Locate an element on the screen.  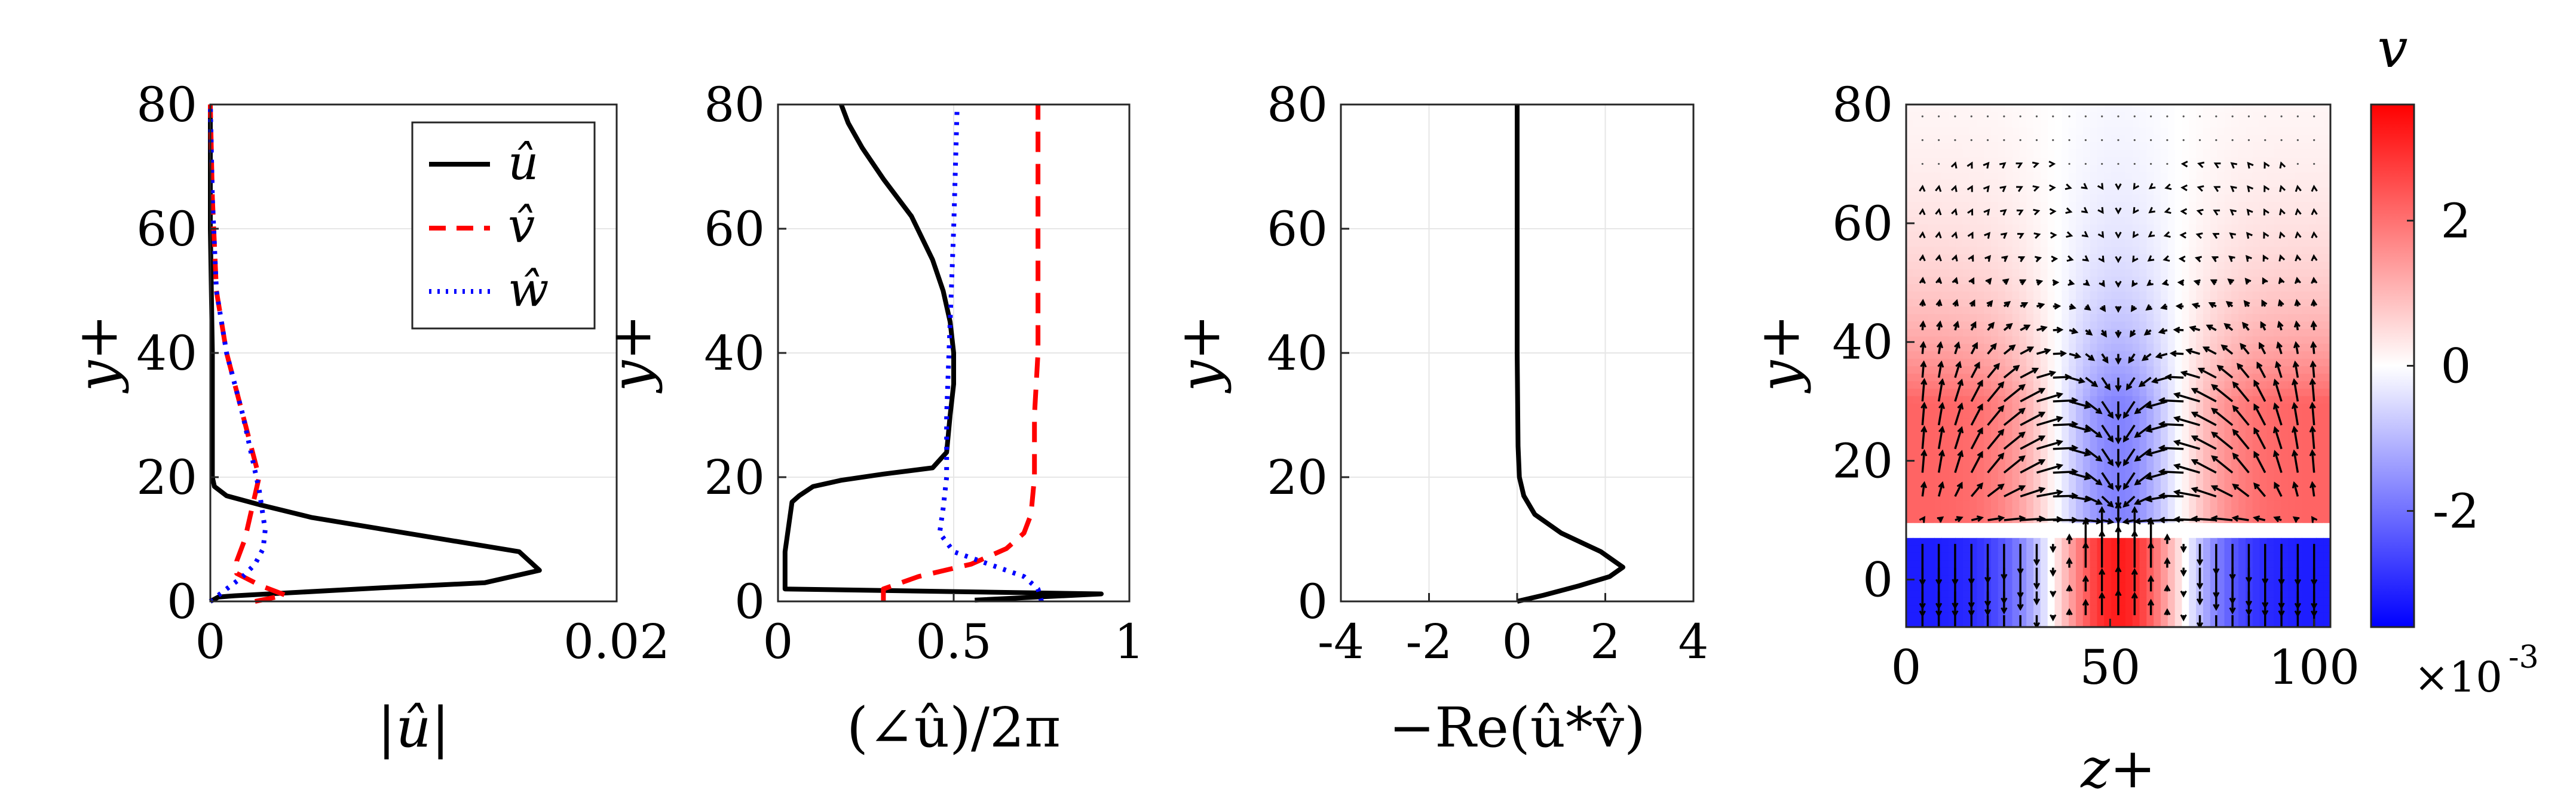
quiver-dot is located at coordinates (2118, 140).